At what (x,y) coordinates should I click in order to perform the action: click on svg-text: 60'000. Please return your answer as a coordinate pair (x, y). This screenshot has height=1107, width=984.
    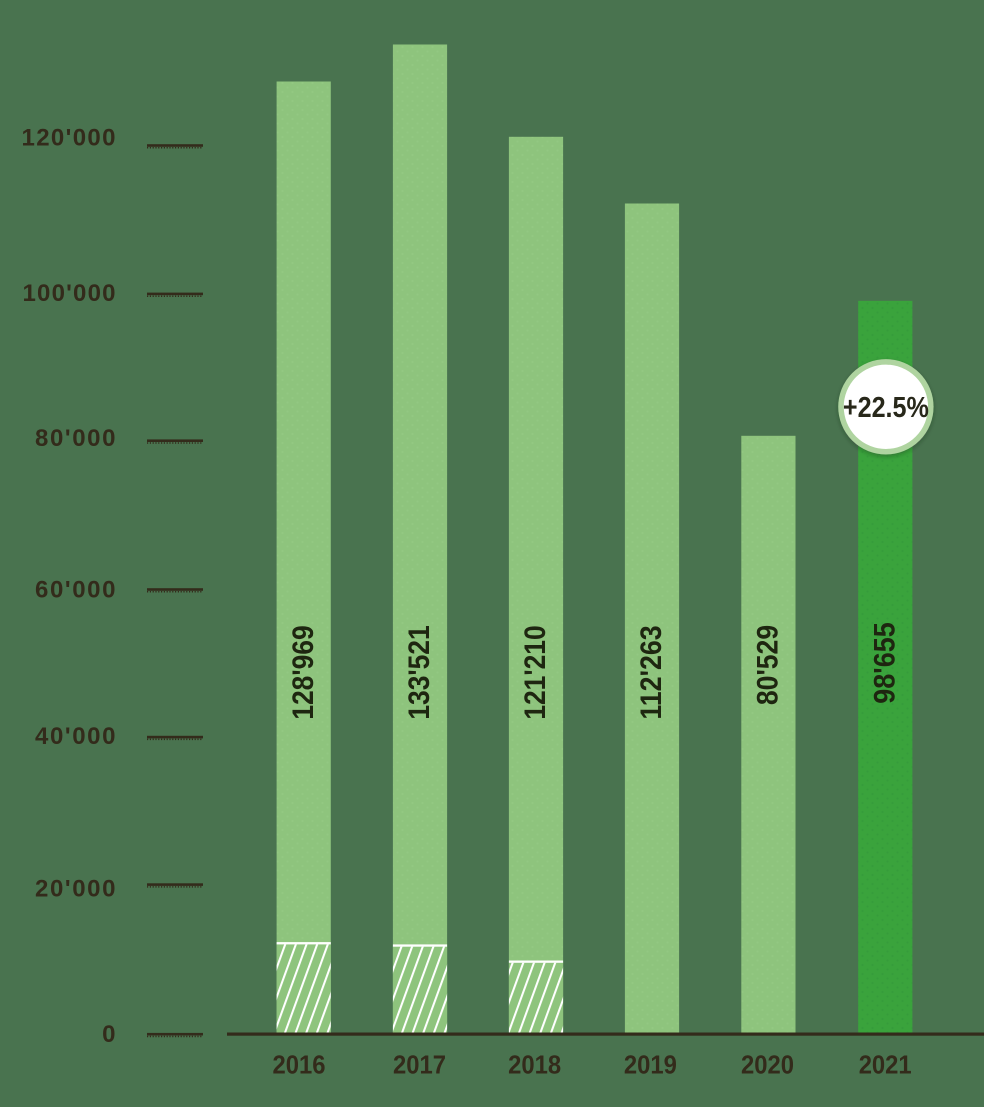
    Looking at the image, I should click on (75, 590).